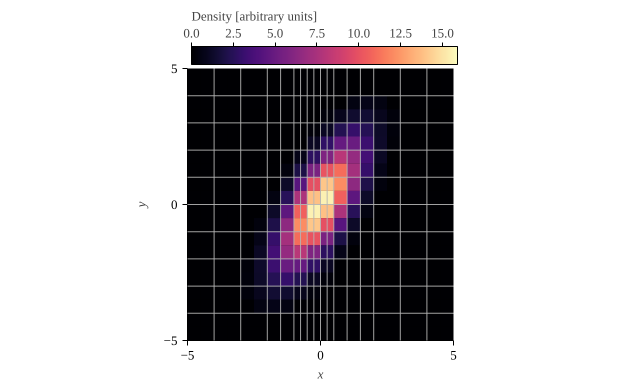 This screenshot has height=384, width=640. What do you see at coordinates (187, 355) in the screenshot?
I see `x-tick-label: −5` at bounding box center [187, 355].